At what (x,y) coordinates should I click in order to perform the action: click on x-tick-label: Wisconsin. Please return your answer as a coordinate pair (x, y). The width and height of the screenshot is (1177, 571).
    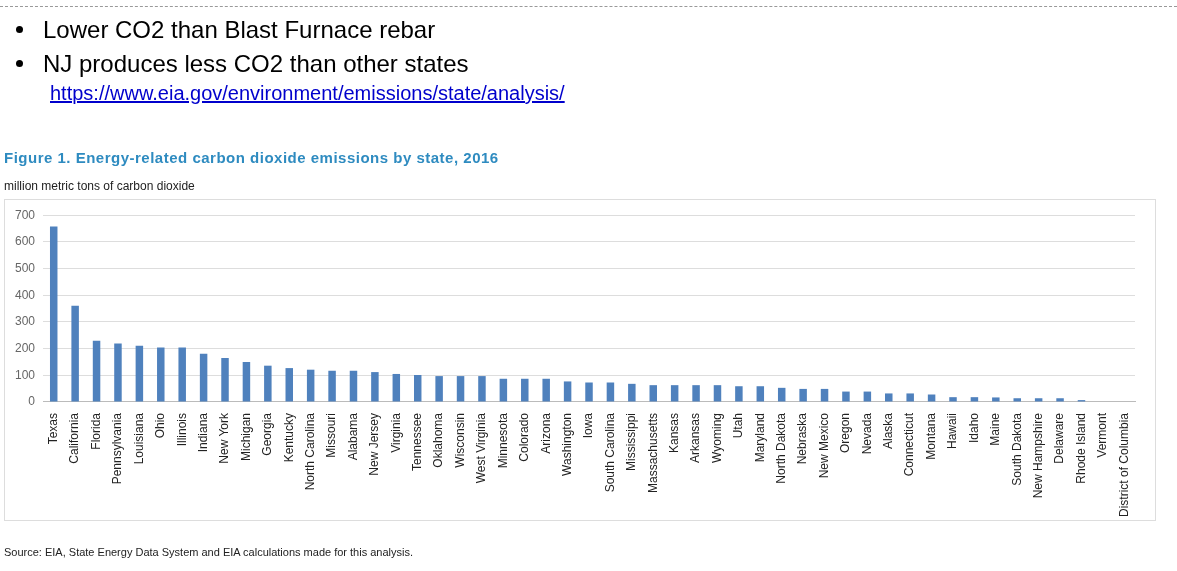
    Looking at the image, I should click on (459, 440).